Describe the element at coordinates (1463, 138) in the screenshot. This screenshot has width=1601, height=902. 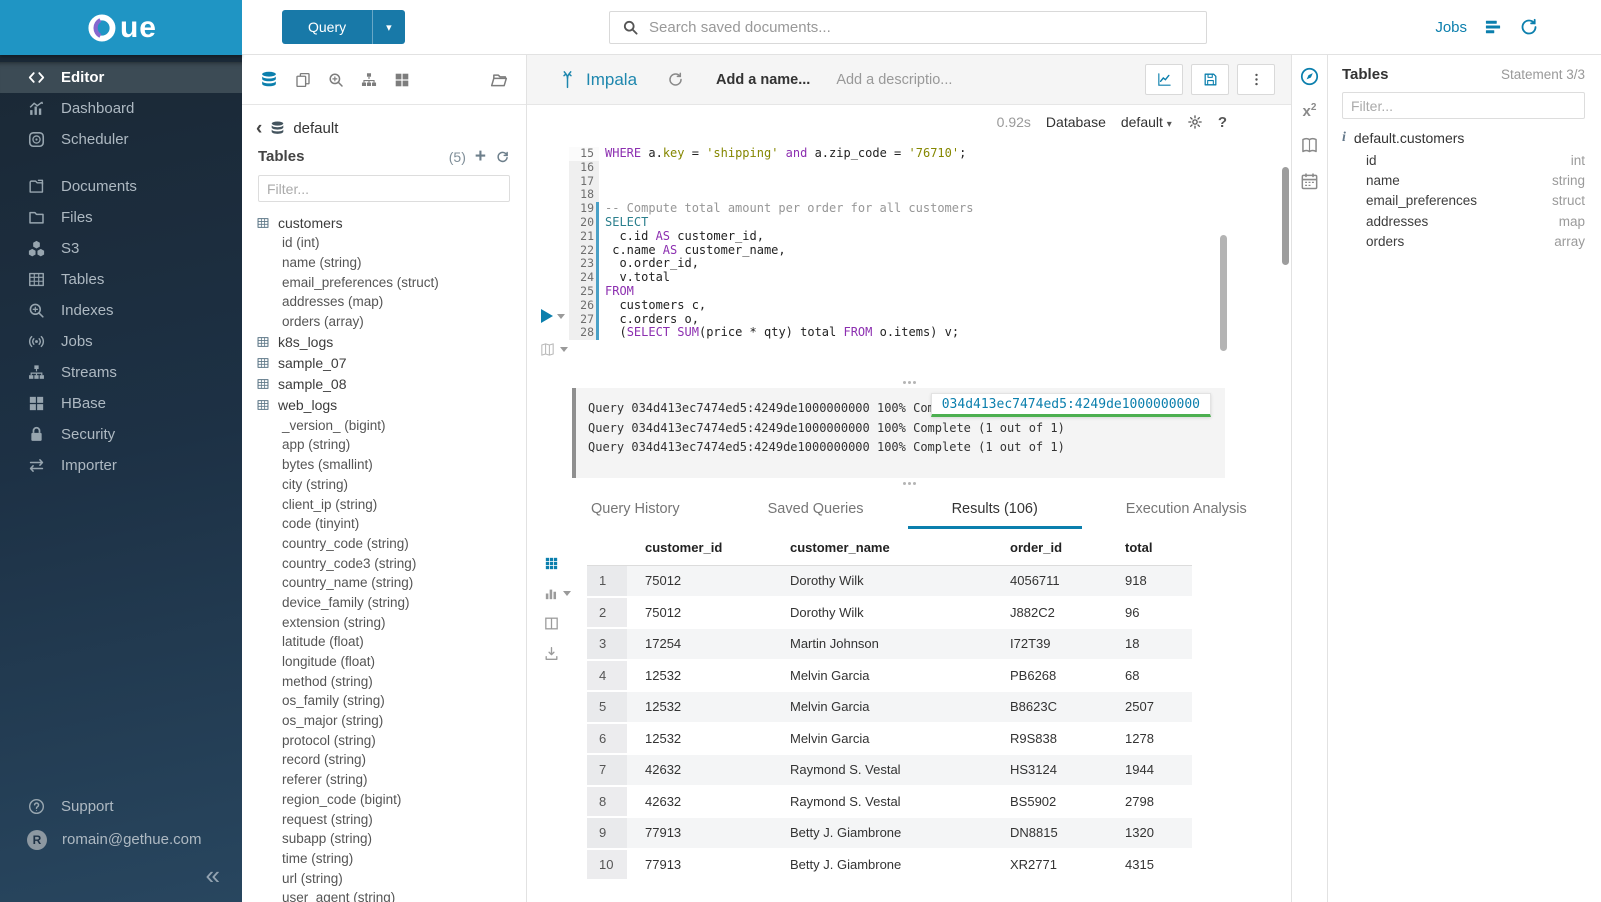
I see `active-table-item: i default.customers` at that location.